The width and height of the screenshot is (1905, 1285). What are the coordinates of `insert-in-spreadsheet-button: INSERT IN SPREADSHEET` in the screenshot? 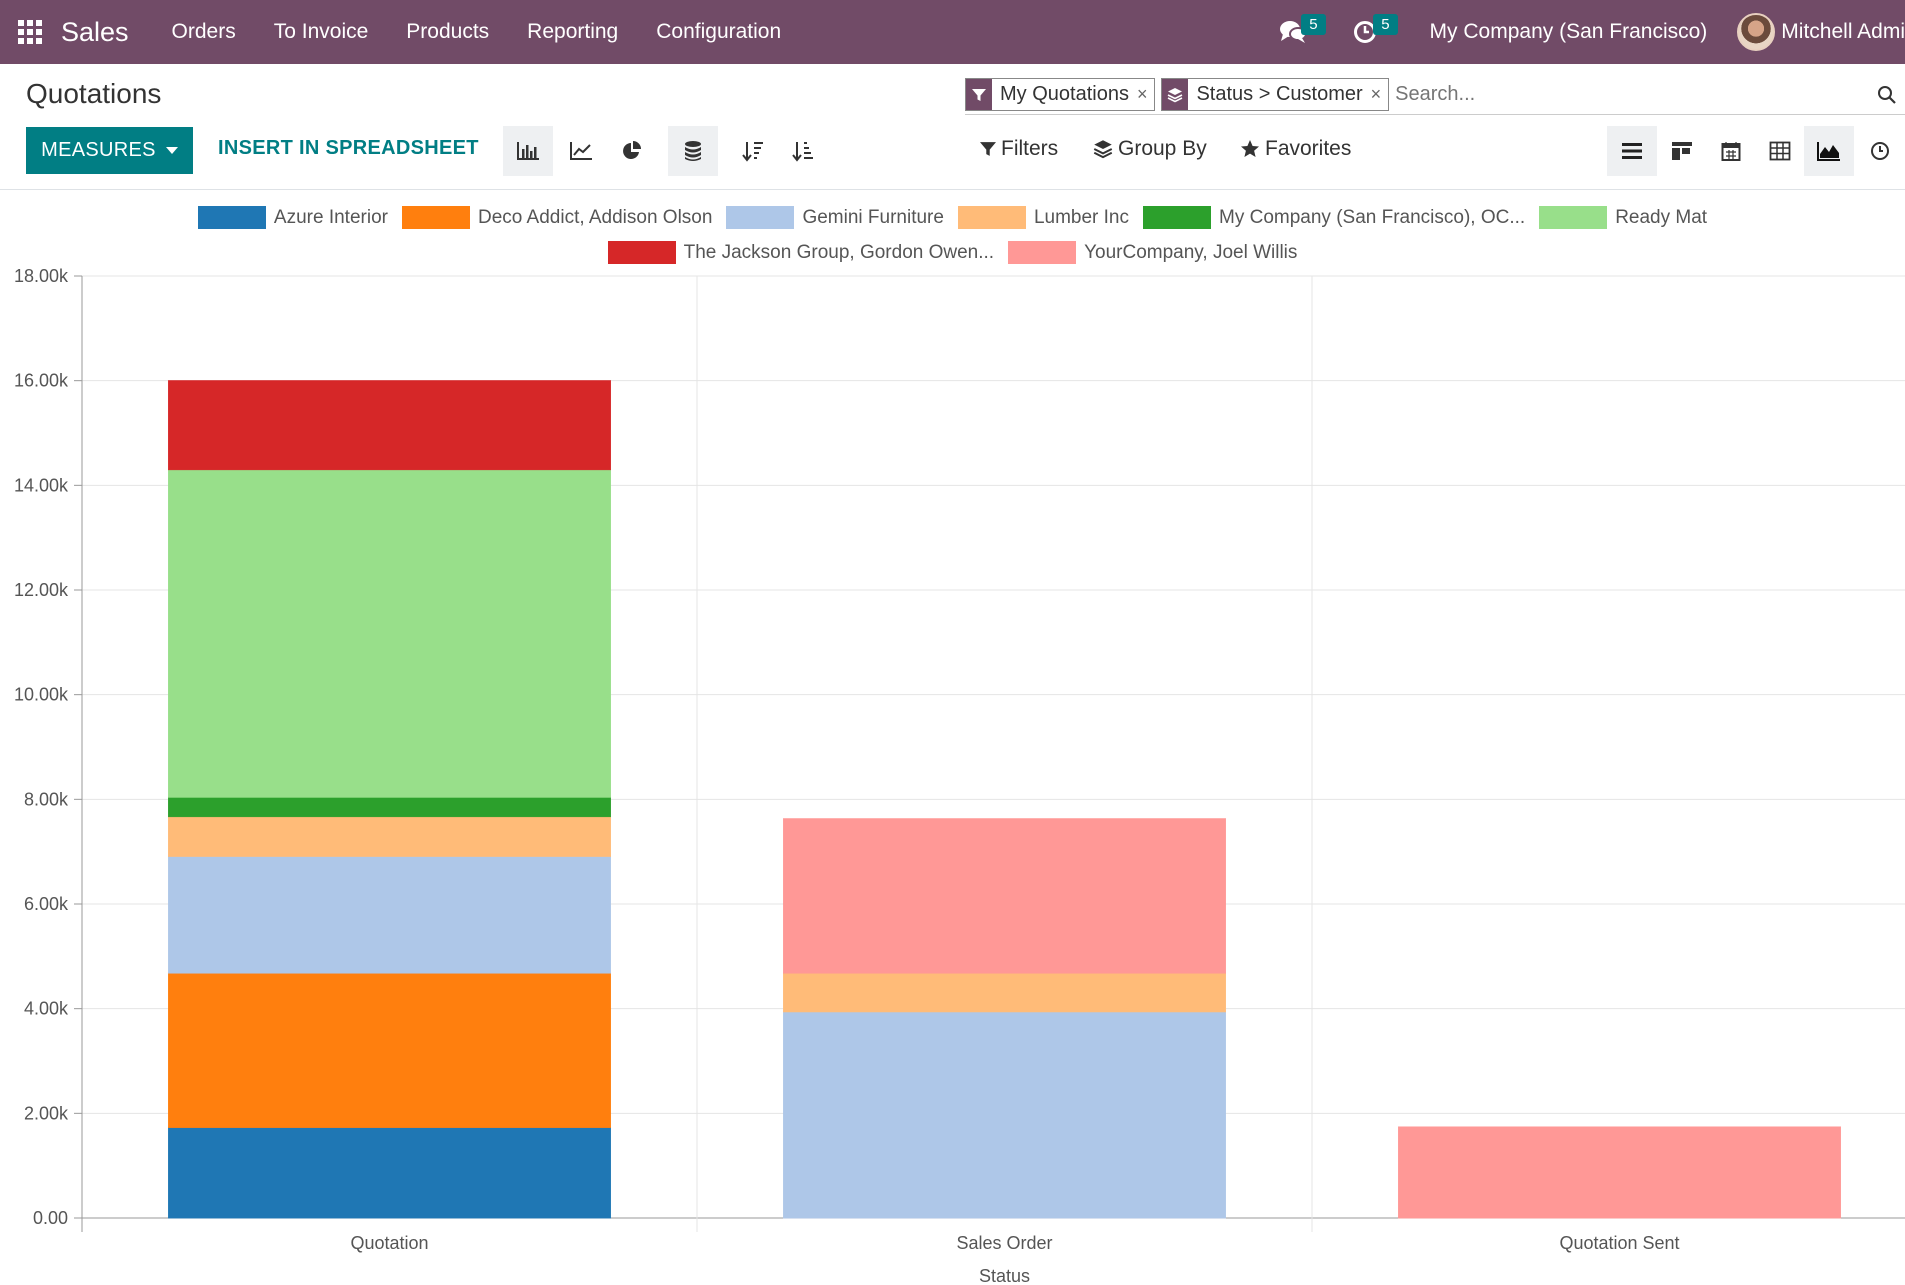 It's located at (348, 148).